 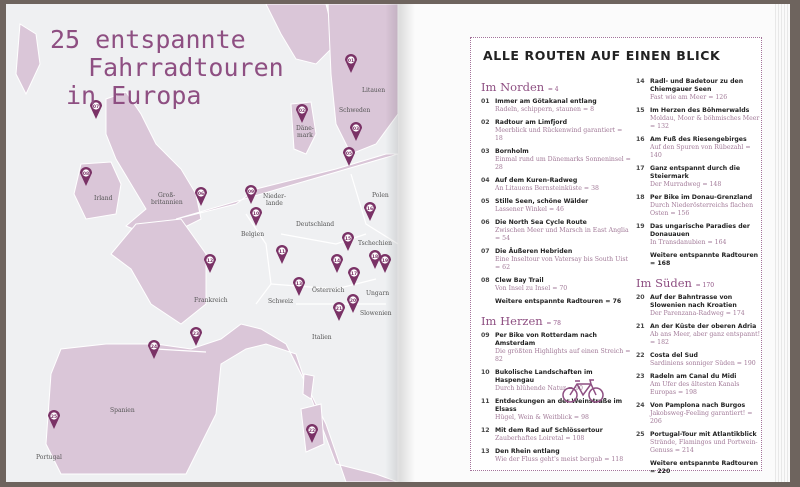 I want to click on route-pin-marker: 22, so click(x=312, y=433).